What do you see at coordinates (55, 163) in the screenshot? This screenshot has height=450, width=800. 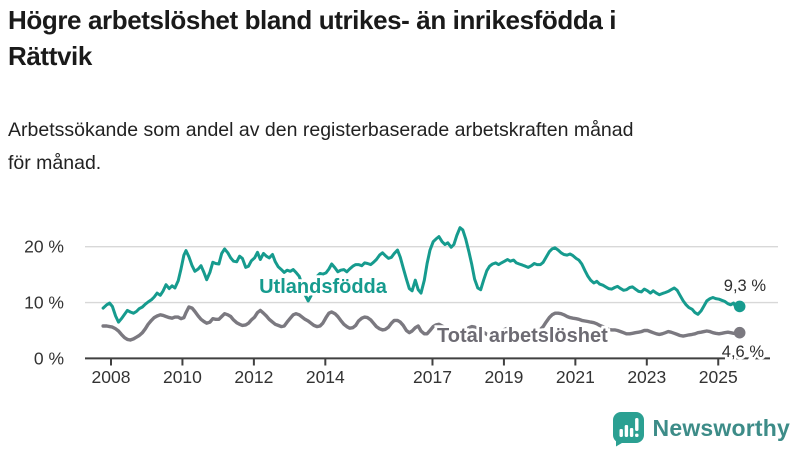 I see `subtitle-line-2: för månad.` at bounding box center [55, 163].